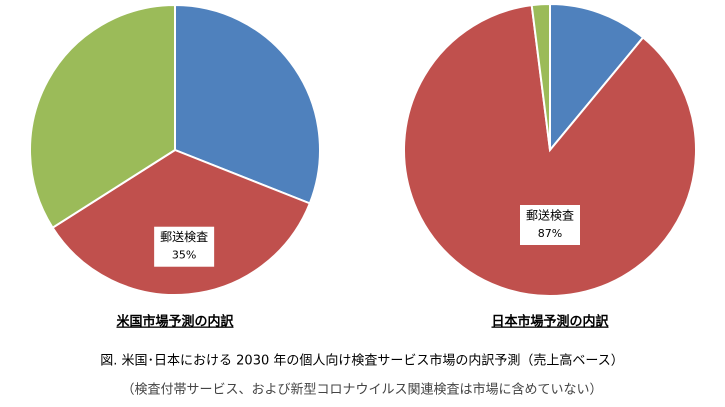  Describe the element at coordinates (550, 233) in the screenshot. I see `value-label: 87%` at that location.